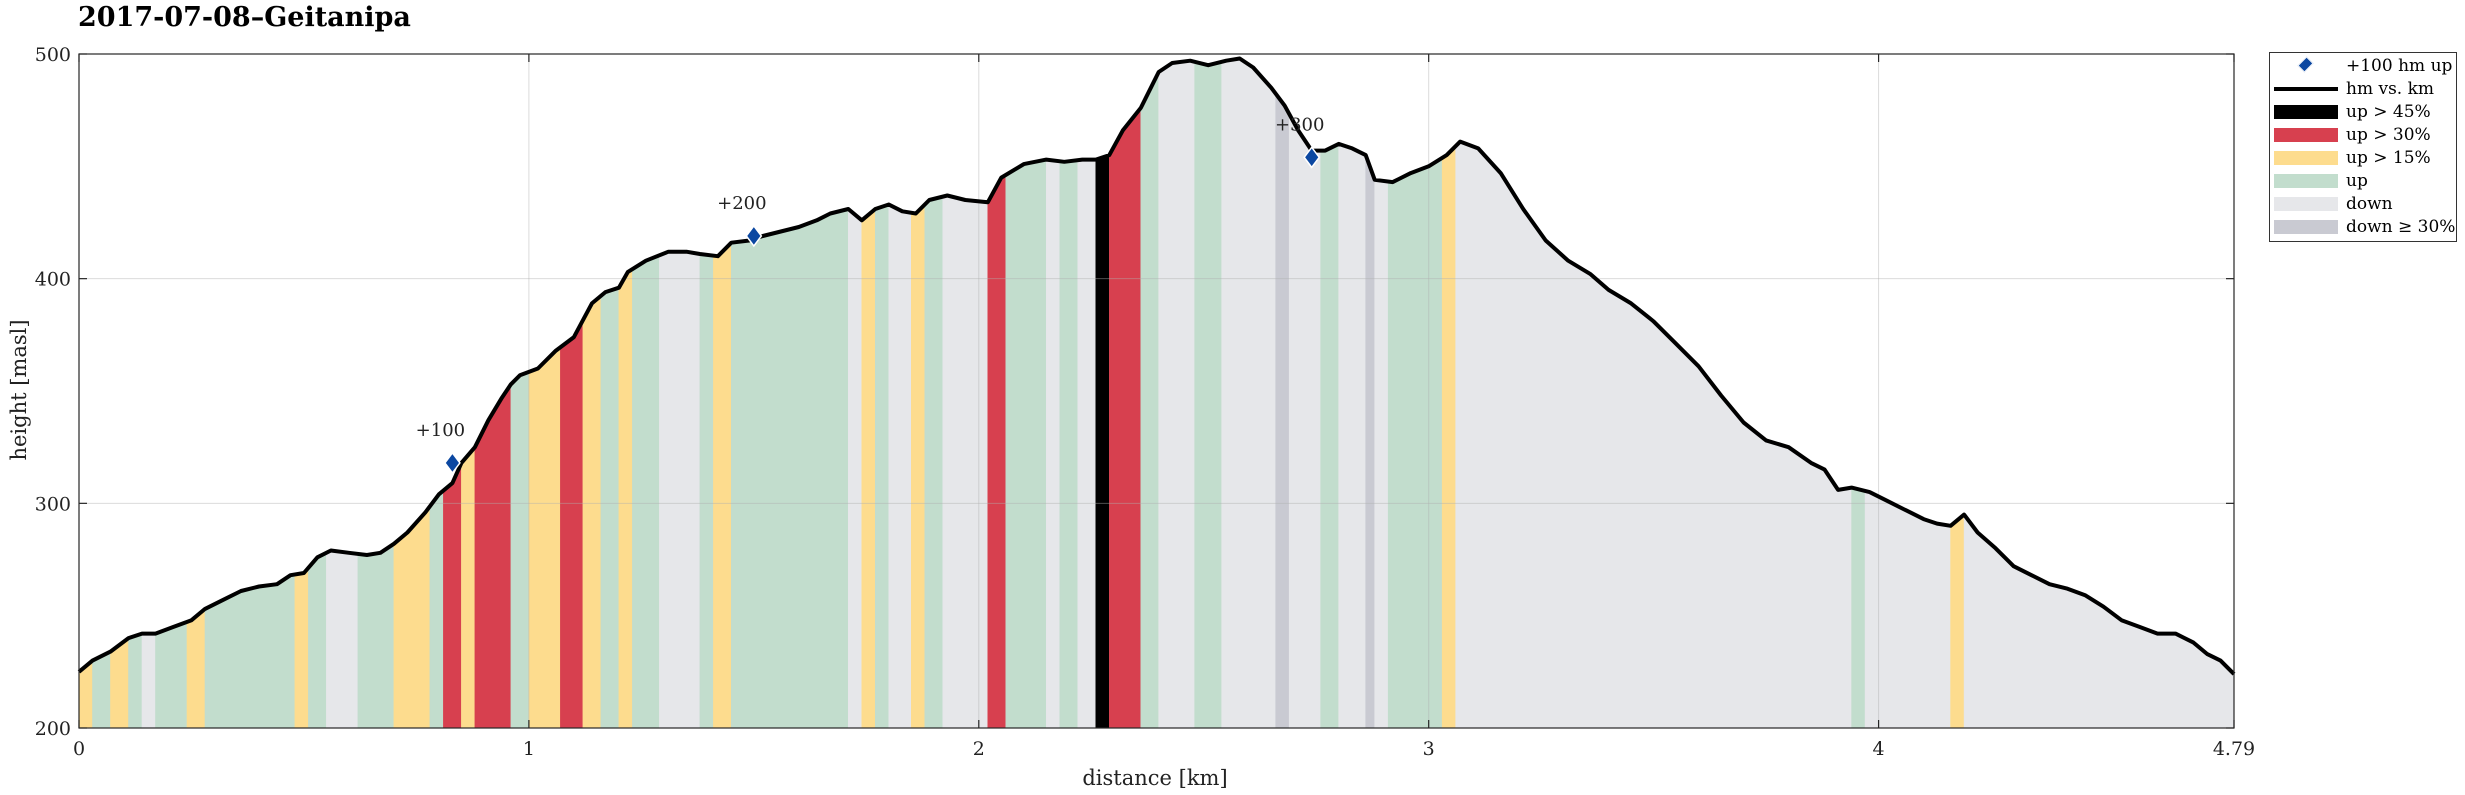 The width and height of the screenshot is (2465, 795). Describe the element at coordinates (979, 749) in the screenshot. I see `x-tick-label: 2` at that location.